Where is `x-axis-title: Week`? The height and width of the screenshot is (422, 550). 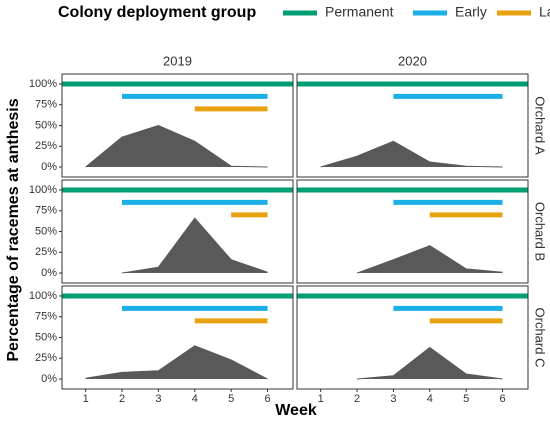 x-axis-title: Week is located at coordinates (296, 410).